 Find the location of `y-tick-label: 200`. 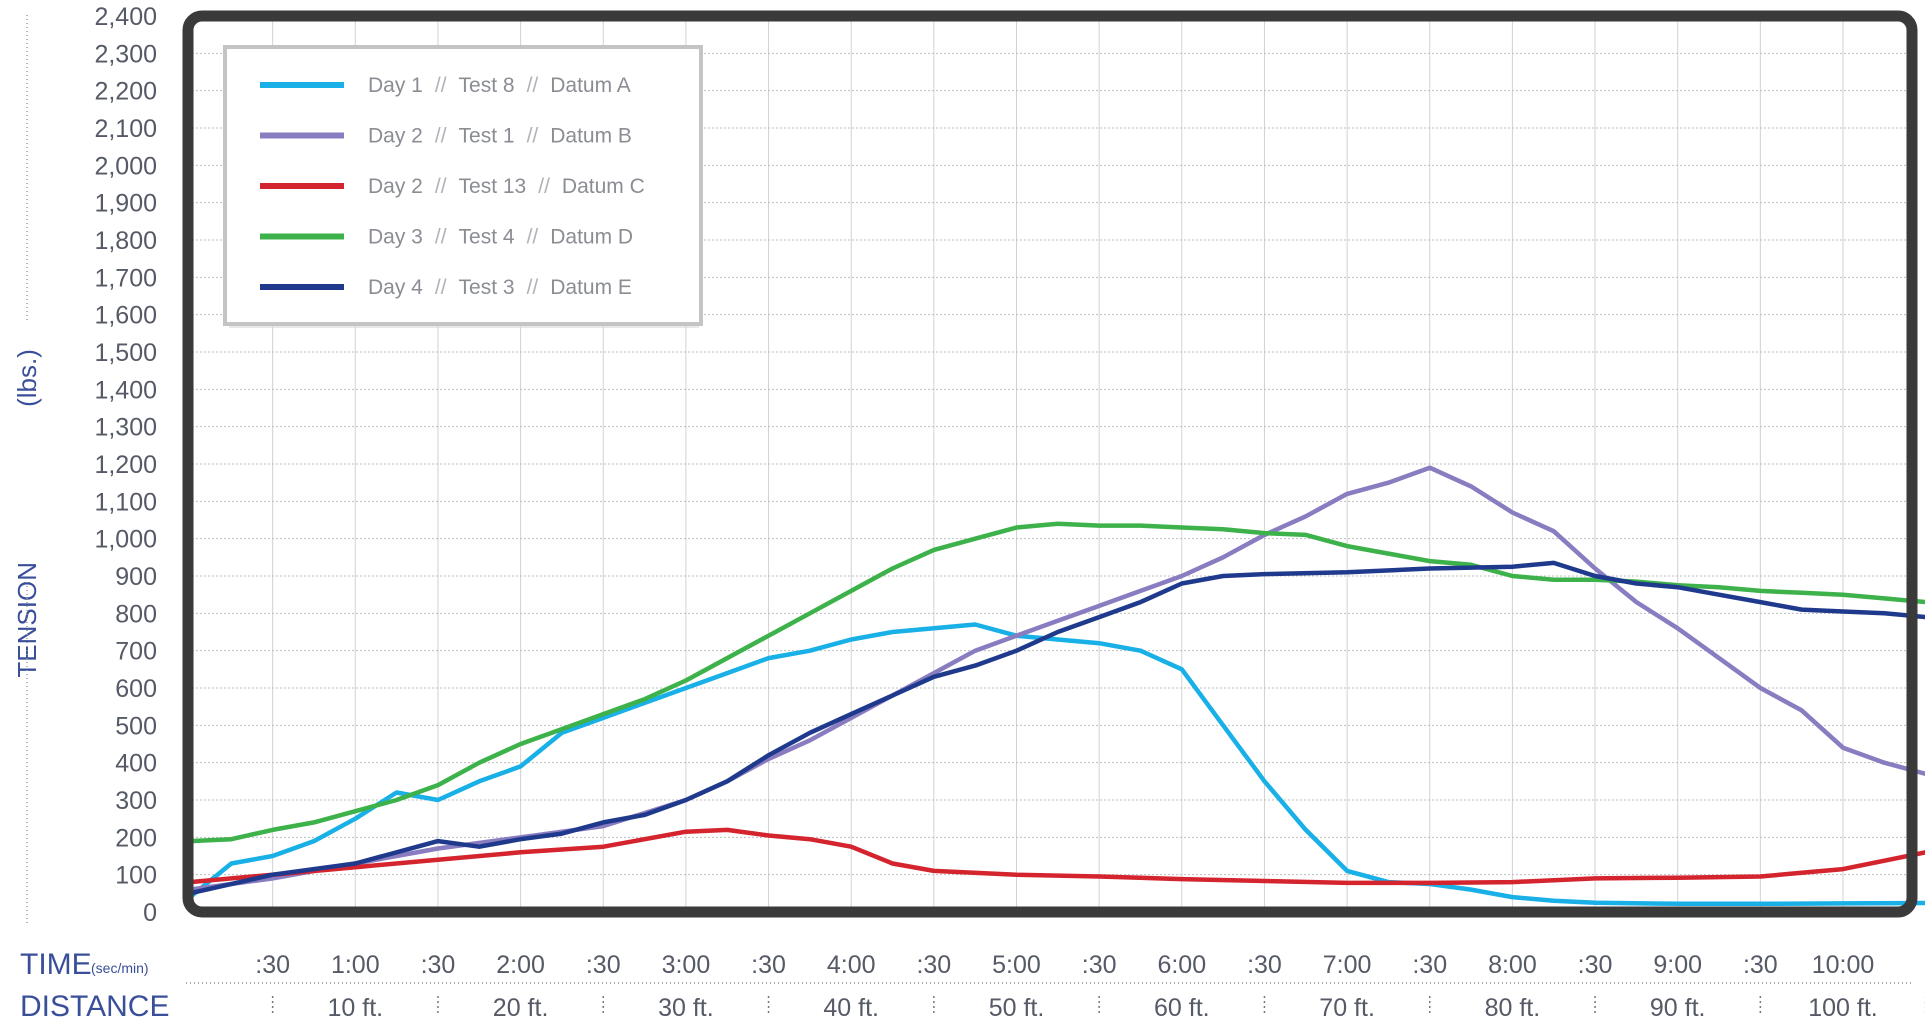

y-tick-label: 200 is located at coordinates (136, 838).